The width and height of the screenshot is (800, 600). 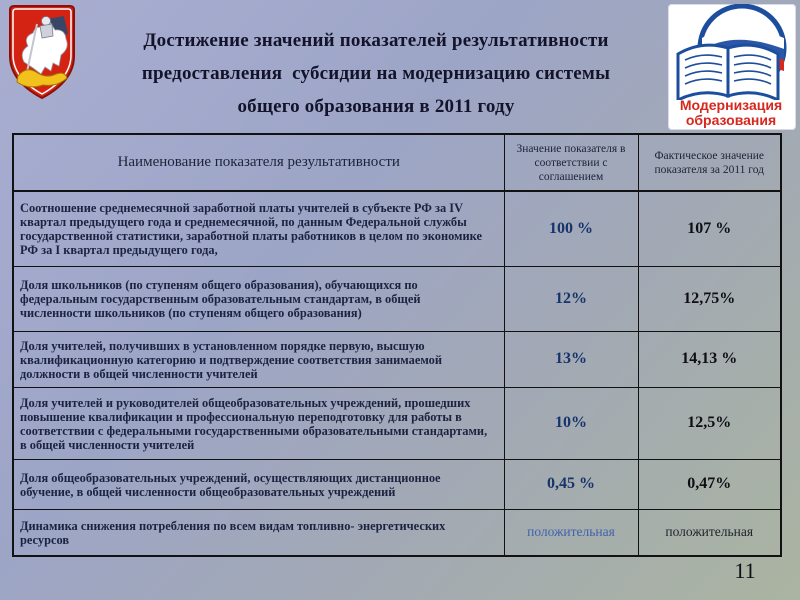 What do you see at coordinates (571, 532) in the screenshot?
I see `agreement-value-cell: положительная` at bounding box center [571, 532].